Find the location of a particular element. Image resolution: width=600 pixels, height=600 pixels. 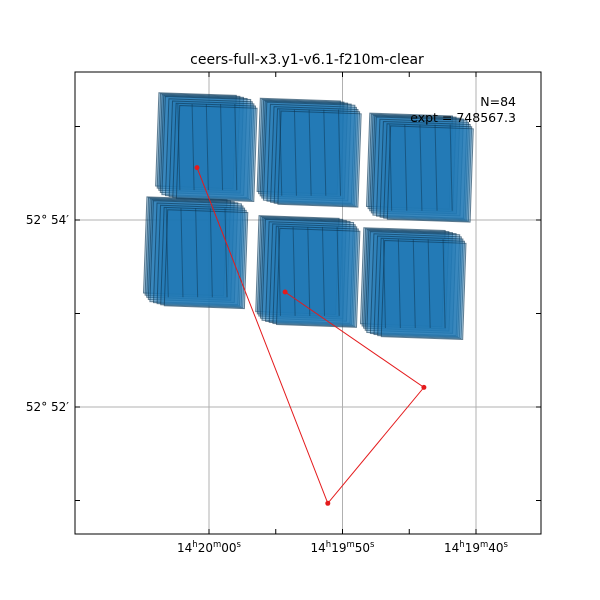

footprint-group-lower-right is located at coordinates (413, 284).